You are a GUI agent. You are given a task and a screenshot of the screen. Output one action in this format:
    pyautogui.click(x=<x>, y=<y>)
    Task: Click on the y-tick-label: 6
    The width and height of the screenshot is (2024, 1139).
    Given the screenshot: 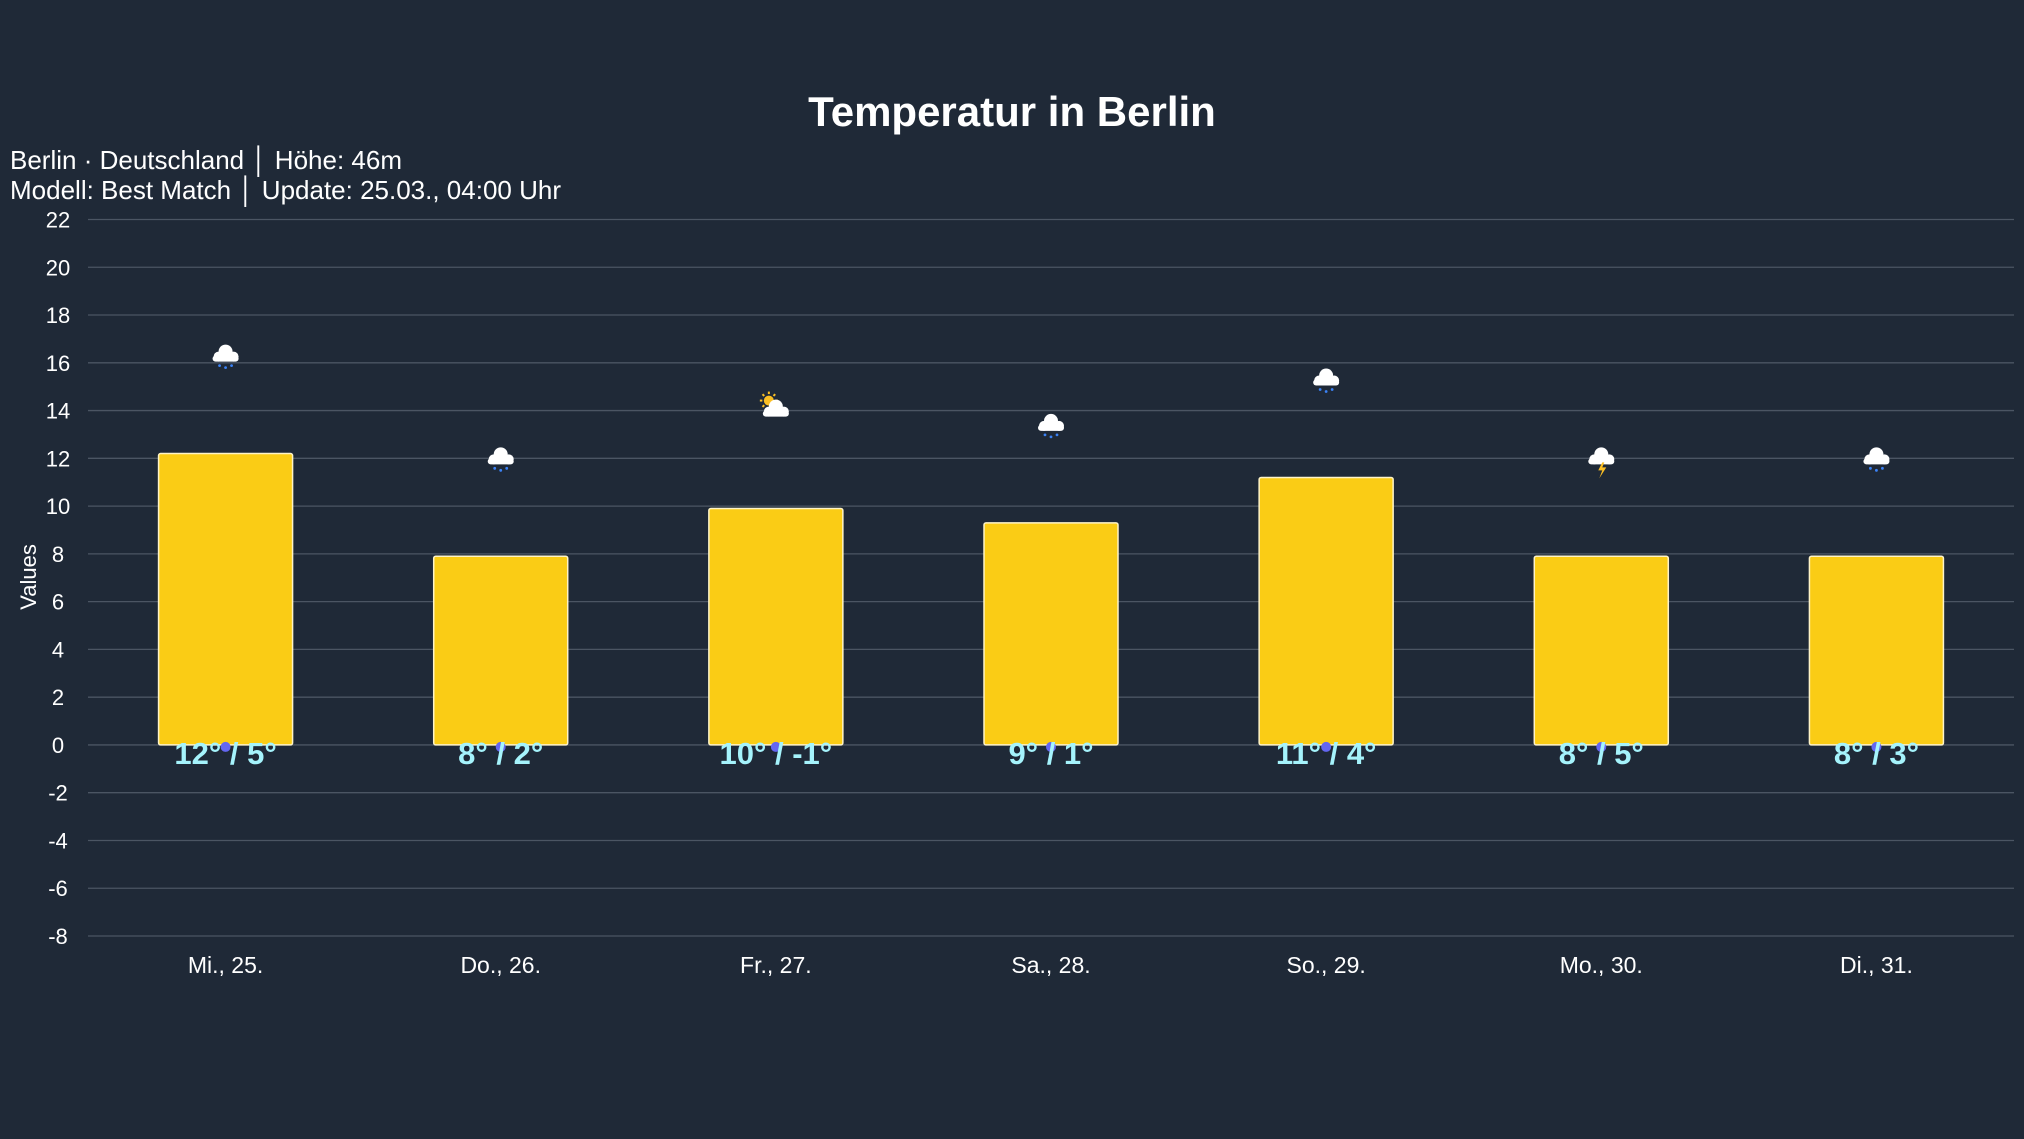 What is the action you would take?
    pyautogui.click(x=58, y=602)
    